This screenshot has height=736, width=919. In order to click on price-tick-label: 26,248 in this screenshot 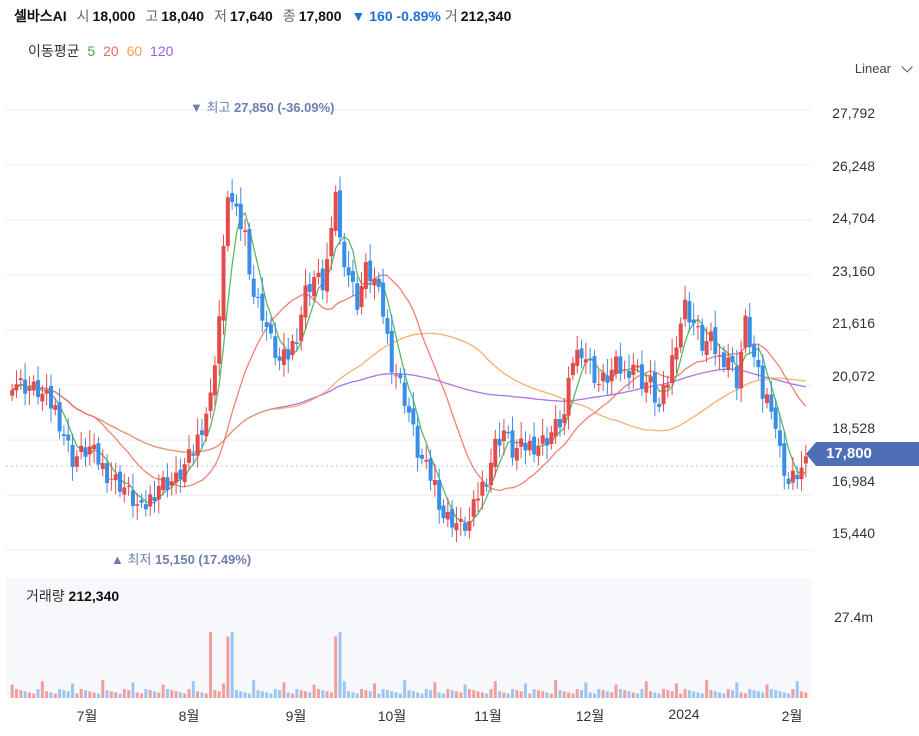, I will do `click(853, 166)`.